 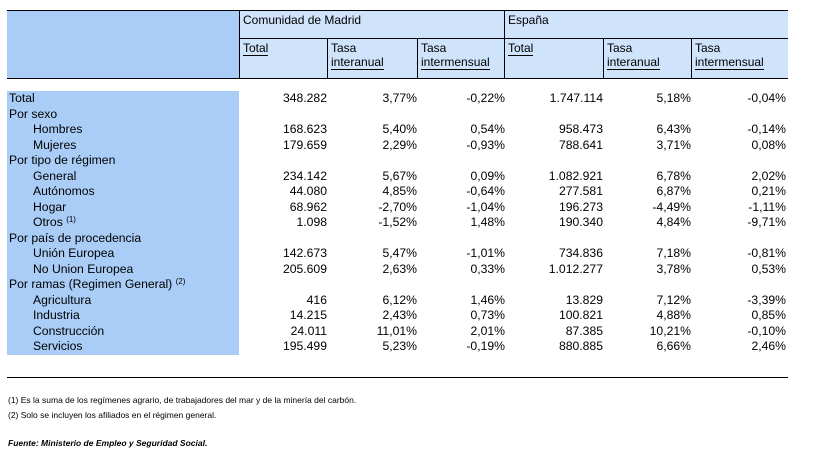 What do you see at coordinates (768, 191) in the screenshot?
I see `cell-value: 0,21%` at bounding box center [768, 191].